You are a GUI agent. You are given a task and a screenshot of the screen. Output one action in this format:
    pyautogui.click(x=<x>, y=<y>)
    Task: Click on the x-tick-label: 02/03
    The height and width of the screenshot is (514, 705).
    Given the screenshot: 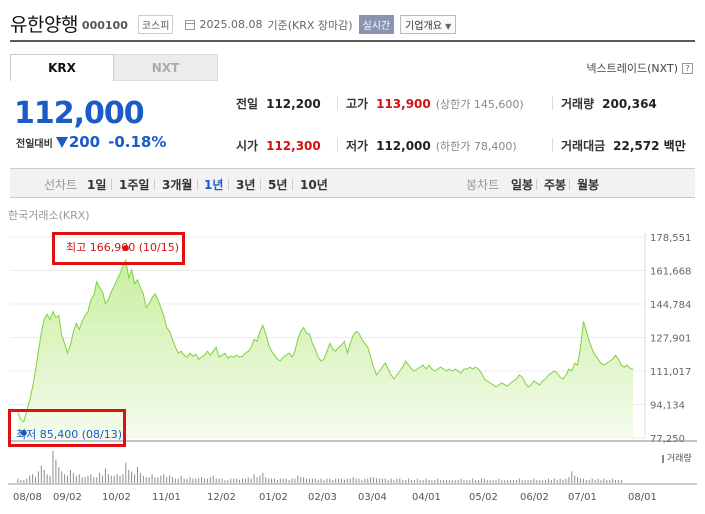 What is the action you would take?
    pyautogui.click(x=322, y=497)
    